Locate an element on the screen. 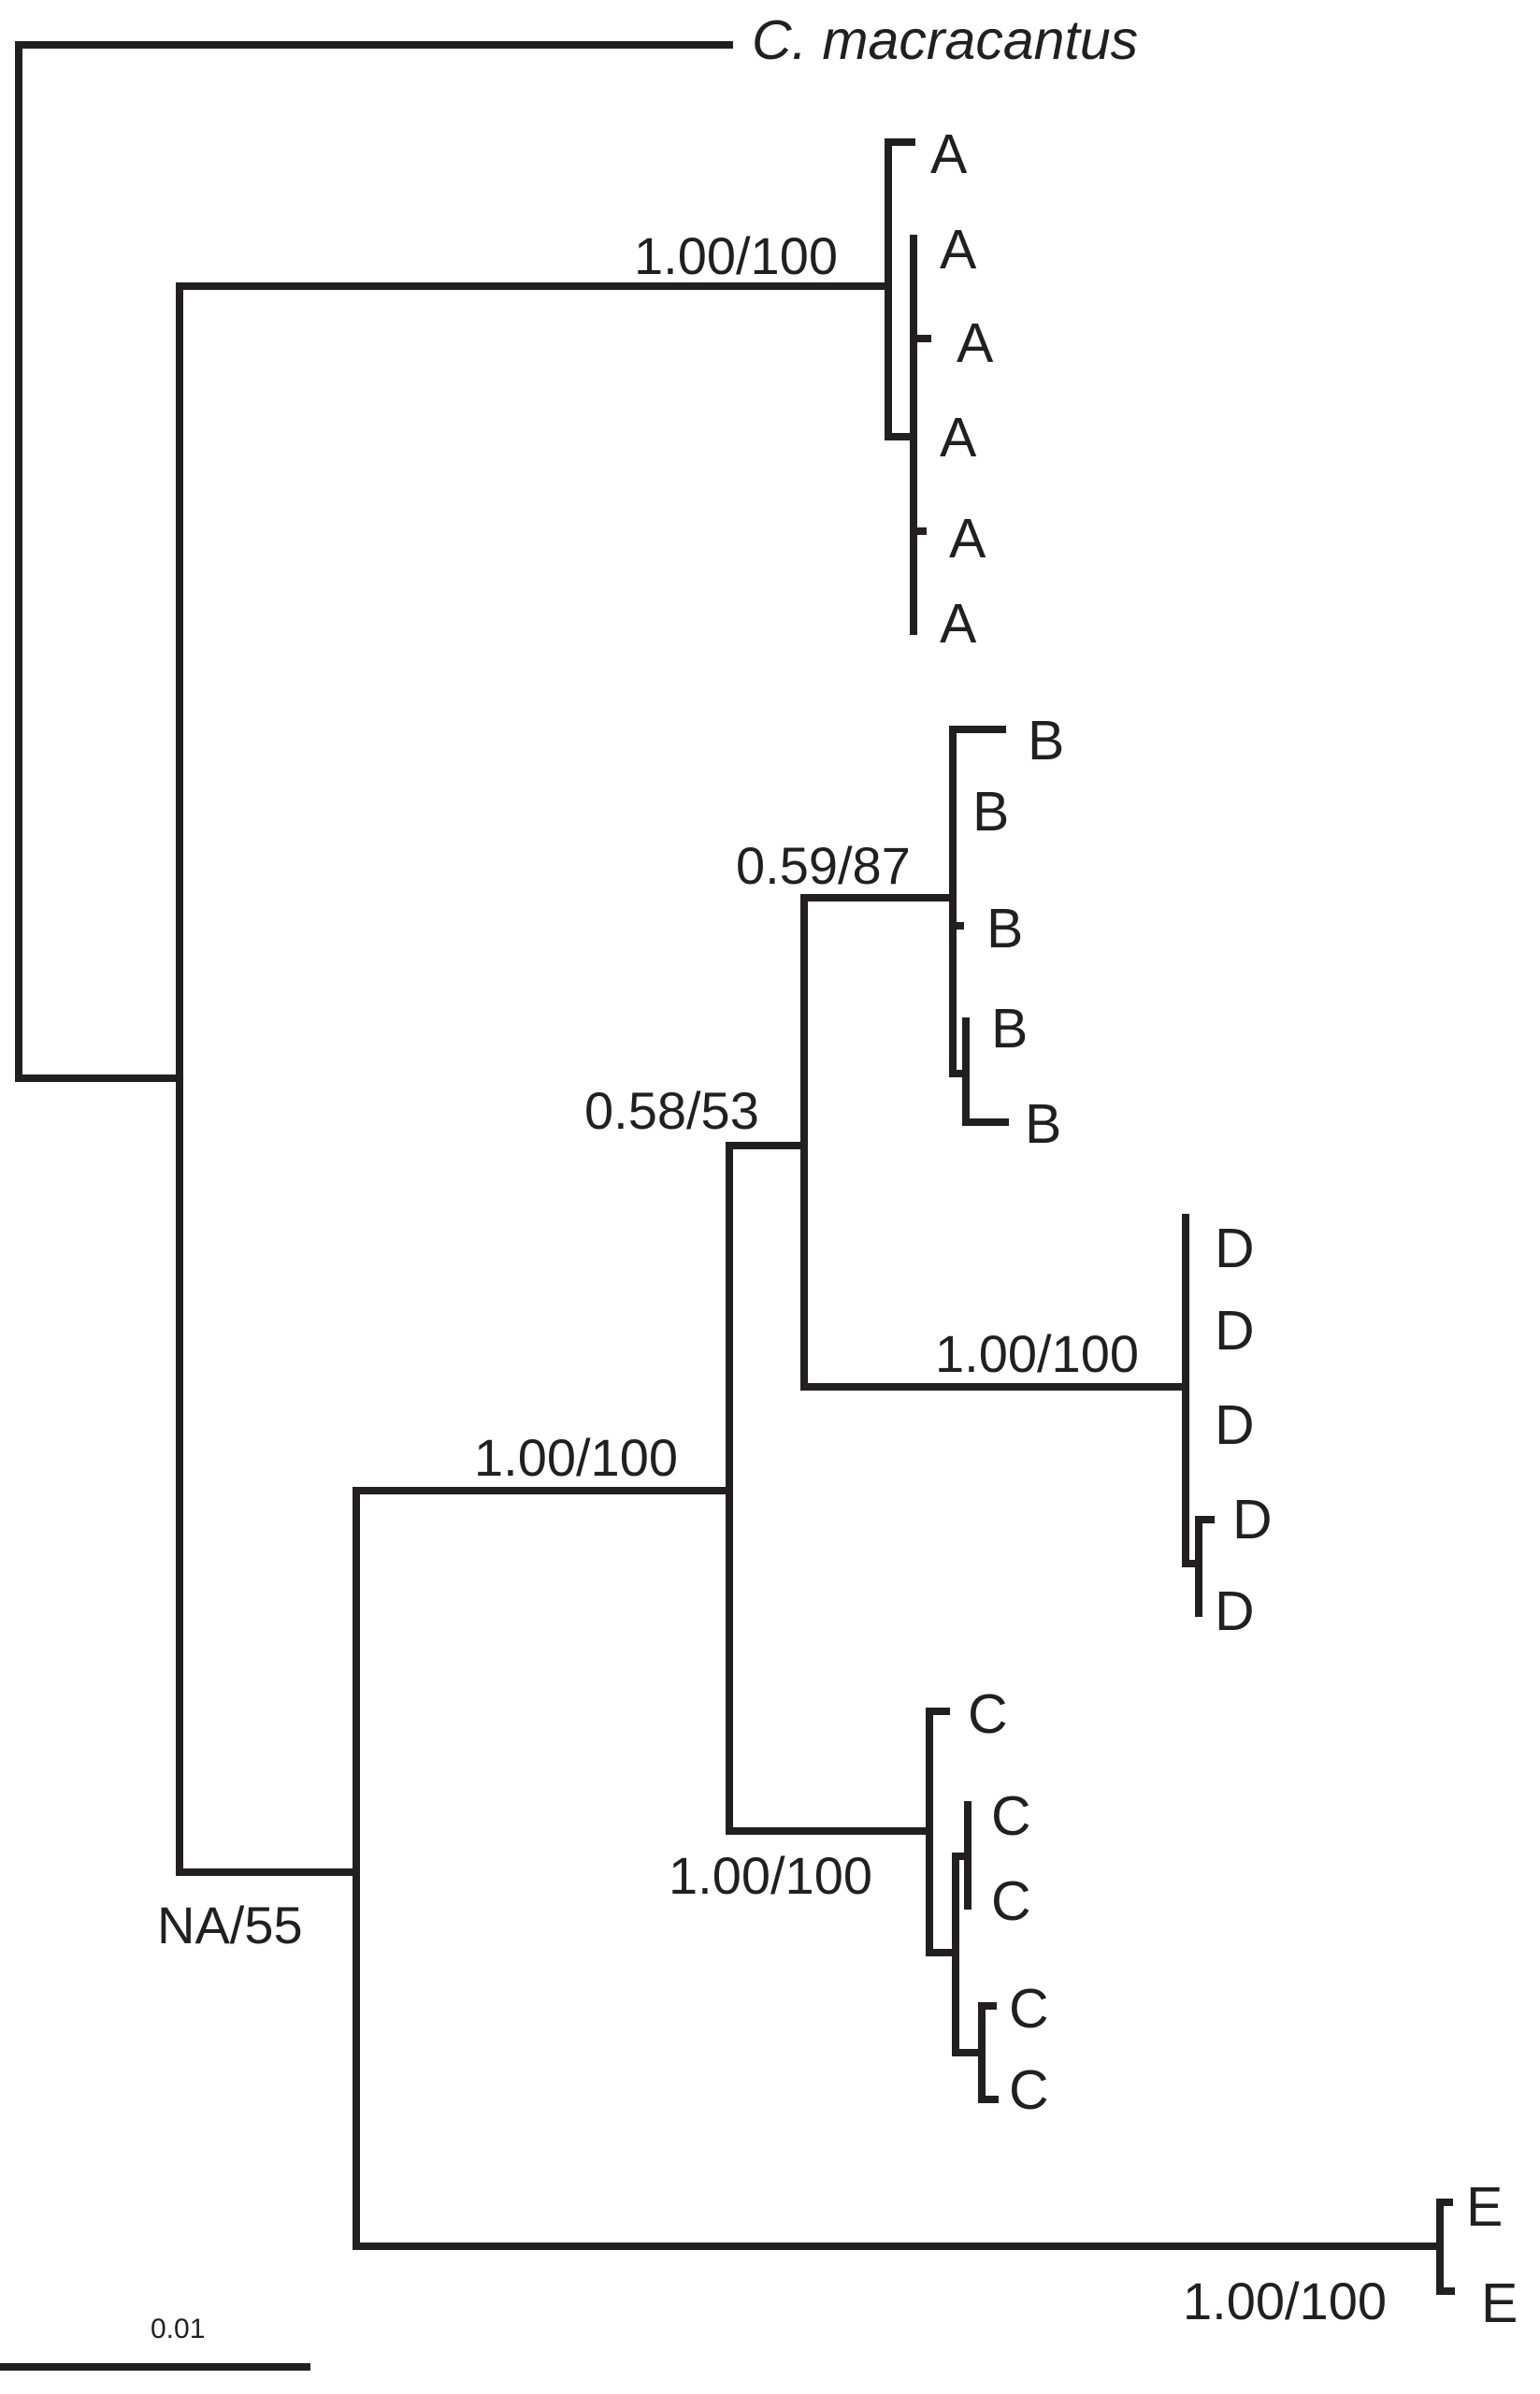 This screenshot has width=1540, height=2394. scale-bar-label: 0.01 is located at coordinates (178, 2329).